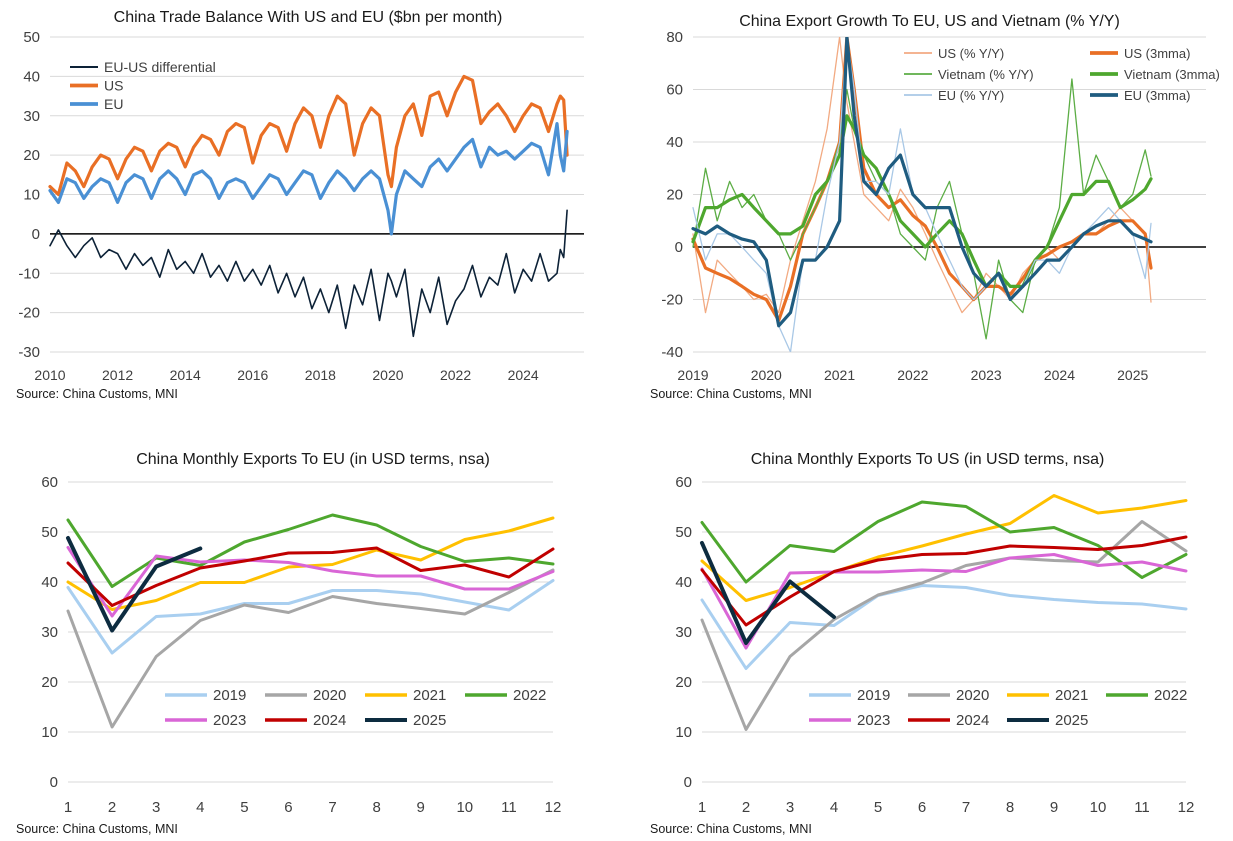 This screenshot has height=841, width=1233. I want to click on series-line-eu-3mma, so click(922, 182).